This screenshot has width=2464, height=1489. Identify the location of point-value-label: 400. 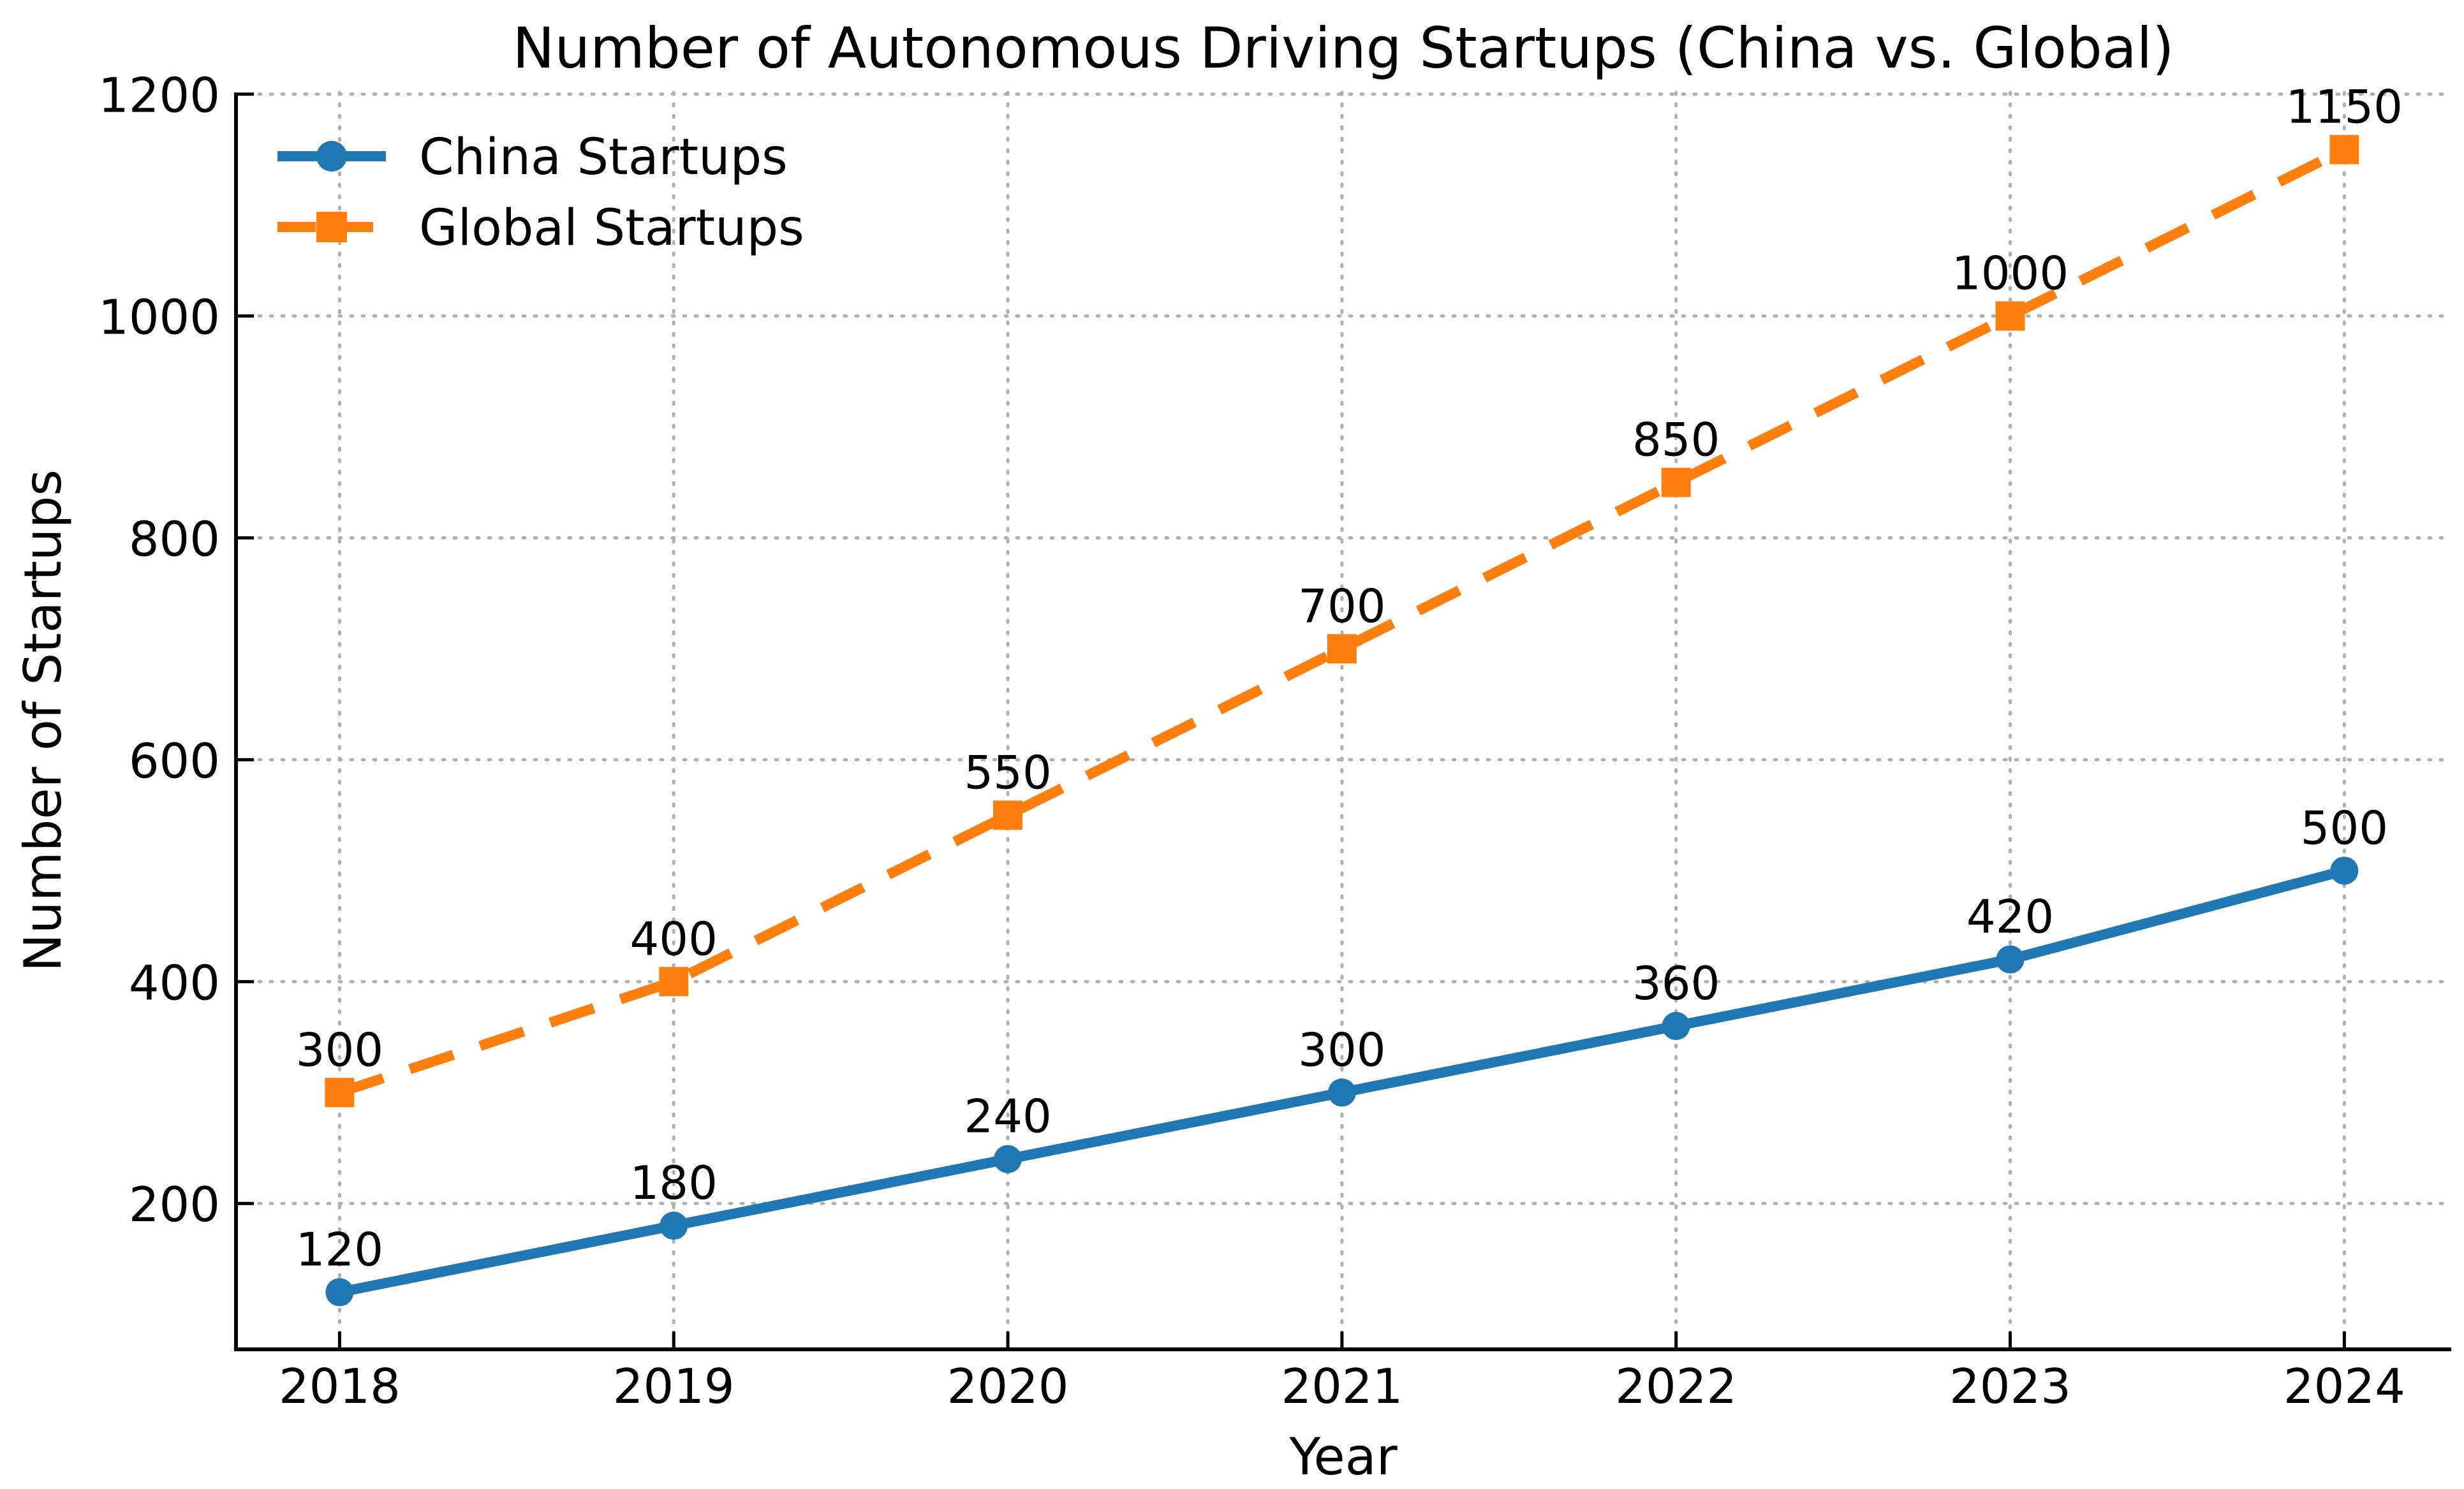
(674, 938).